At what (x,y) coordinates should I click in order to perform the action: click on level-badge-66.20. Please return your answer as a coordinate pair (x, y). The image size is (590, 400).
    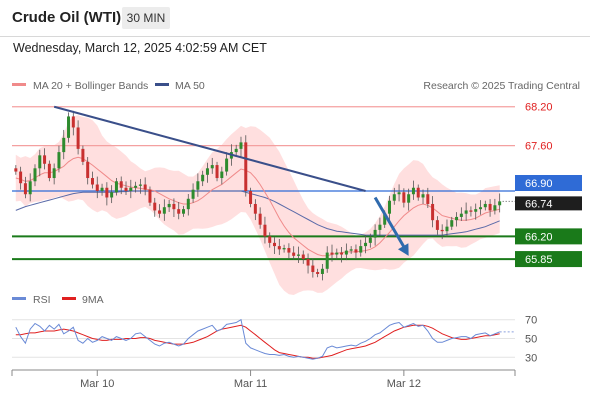
    Looking at the image, I should click on (548, 236).